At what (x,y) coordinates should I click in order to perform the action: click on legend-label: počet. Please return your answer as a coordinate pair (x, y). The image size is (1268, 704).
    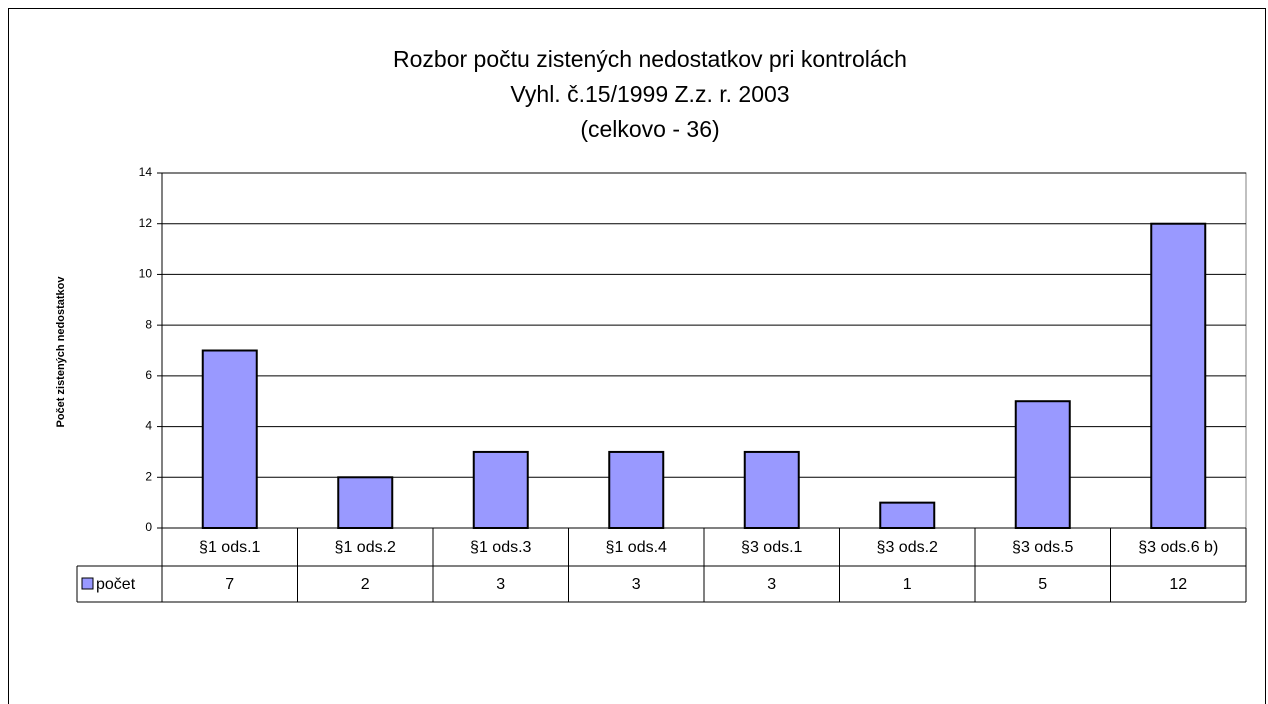
    Looking at the image, I should click on (116, 584).